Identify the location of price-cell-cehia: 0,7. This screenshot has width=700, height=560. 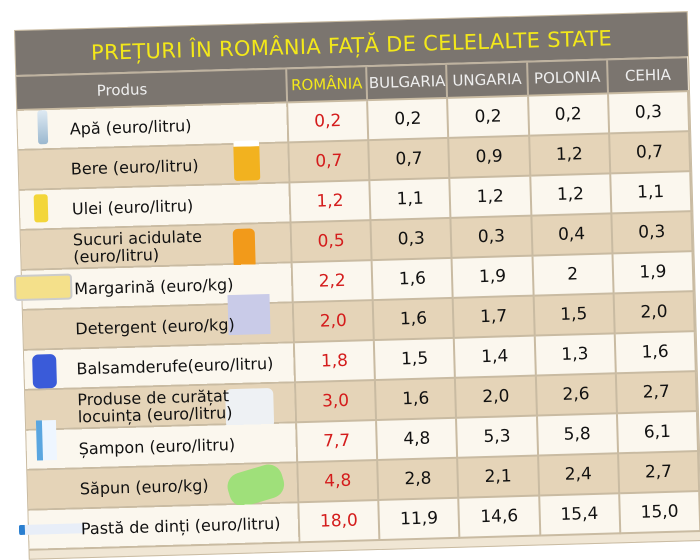
(649, 152).